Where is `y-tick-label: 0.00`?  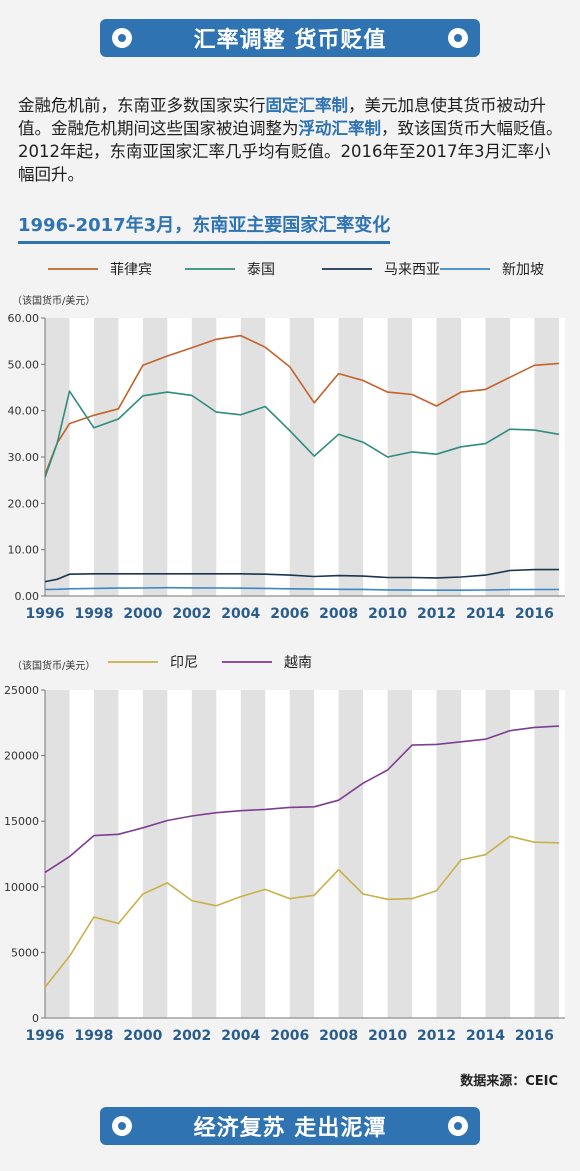 y-tick-label: 0.00 is located at coordinates (27, 596).